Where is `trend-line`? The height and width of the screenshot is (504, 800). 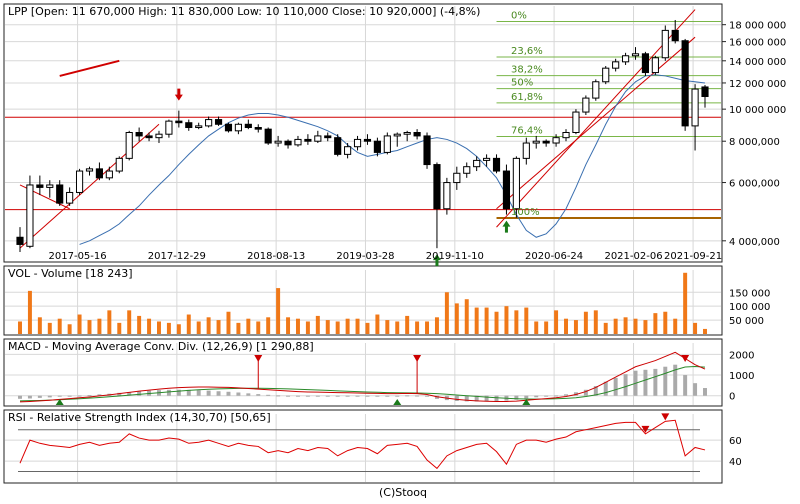
trend-line is located at coordinates (89, 186).